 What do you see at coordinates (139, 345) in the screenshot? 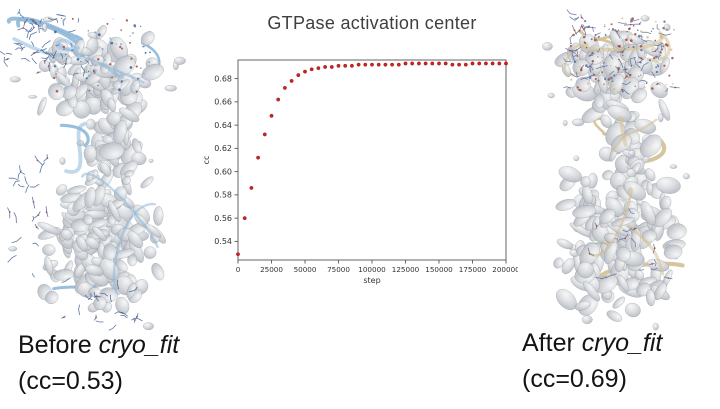
I see `caption-before-program-name: cryo_fit` at bounding box center [139, 345].